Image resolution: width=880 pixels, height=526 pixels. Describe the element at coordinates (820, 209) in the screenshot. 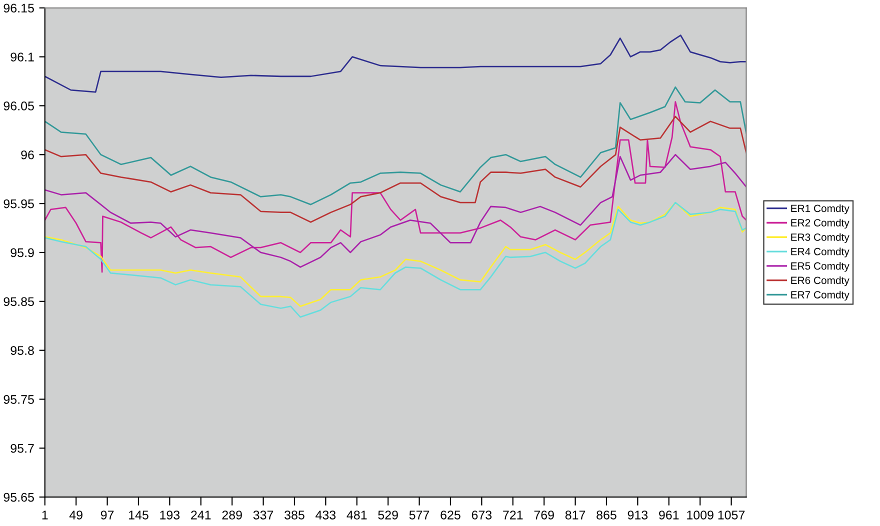

I see `legend-label: ER1 Comdty` at that location.